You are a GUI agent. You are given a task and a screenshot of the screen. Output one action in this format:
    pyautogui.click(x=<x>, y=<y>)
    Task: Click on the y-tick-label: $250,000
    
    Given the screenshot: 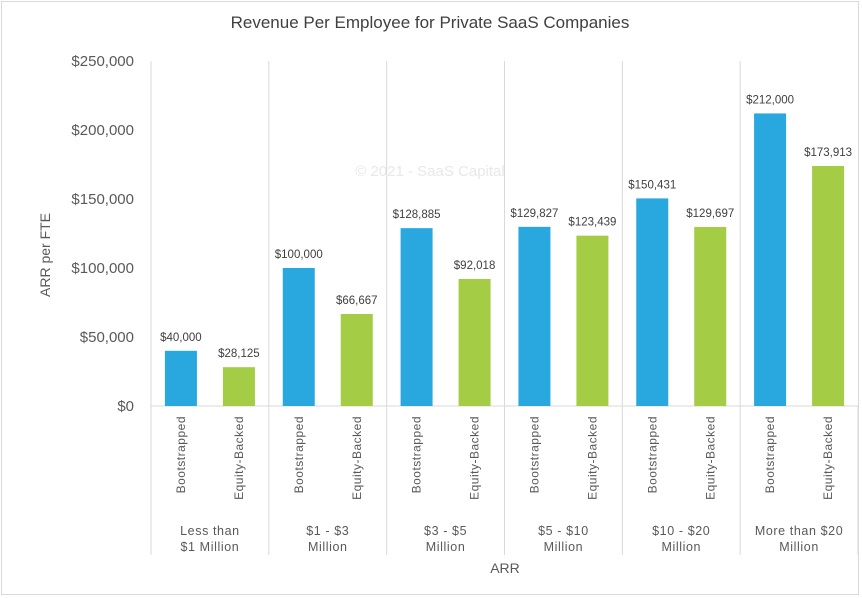 What is the action you would take?
    pyautogui.click(x=102, y=61)
    